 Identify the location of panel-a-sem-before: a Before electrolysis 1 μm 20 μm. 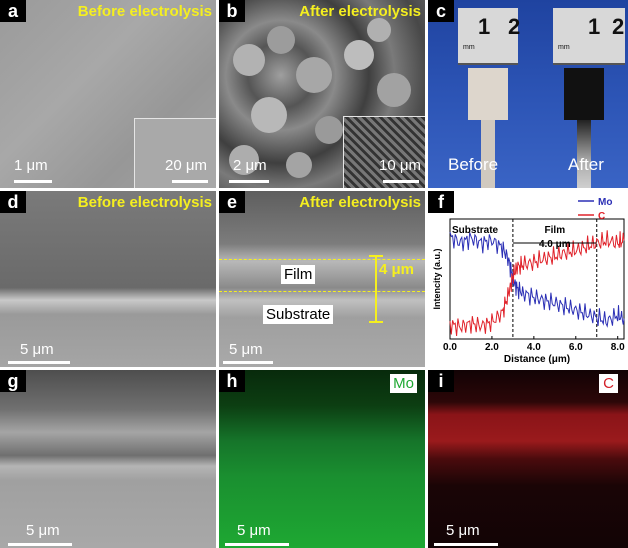
(108, 94).